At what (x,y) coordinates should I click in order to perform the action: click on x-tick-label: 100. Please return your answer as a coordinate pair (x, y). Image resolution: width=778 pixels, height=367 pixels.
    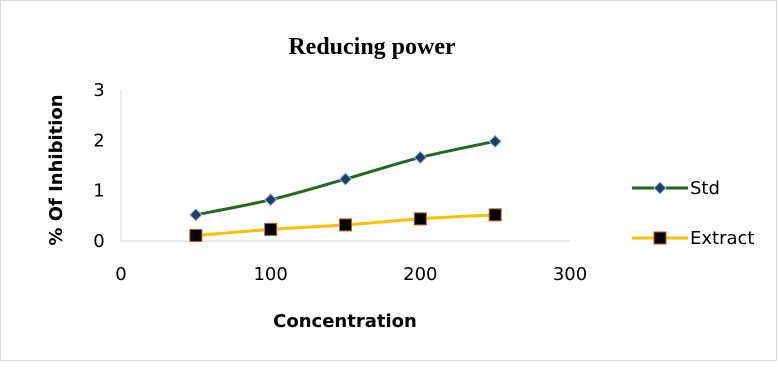
    Looking at the image, I should click on (270, 274).